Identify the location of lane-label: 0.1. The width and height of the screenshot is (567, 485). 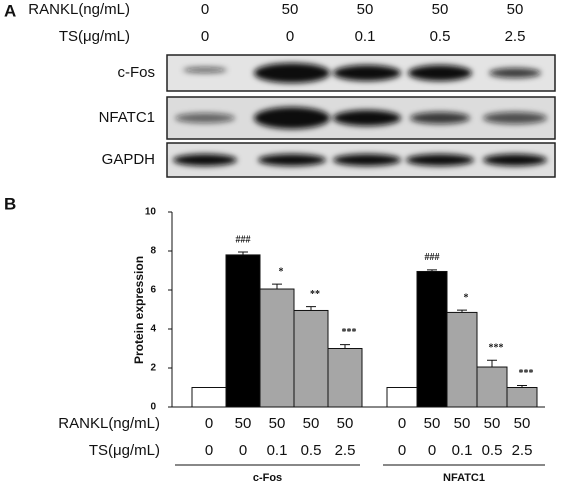
(365, 36).